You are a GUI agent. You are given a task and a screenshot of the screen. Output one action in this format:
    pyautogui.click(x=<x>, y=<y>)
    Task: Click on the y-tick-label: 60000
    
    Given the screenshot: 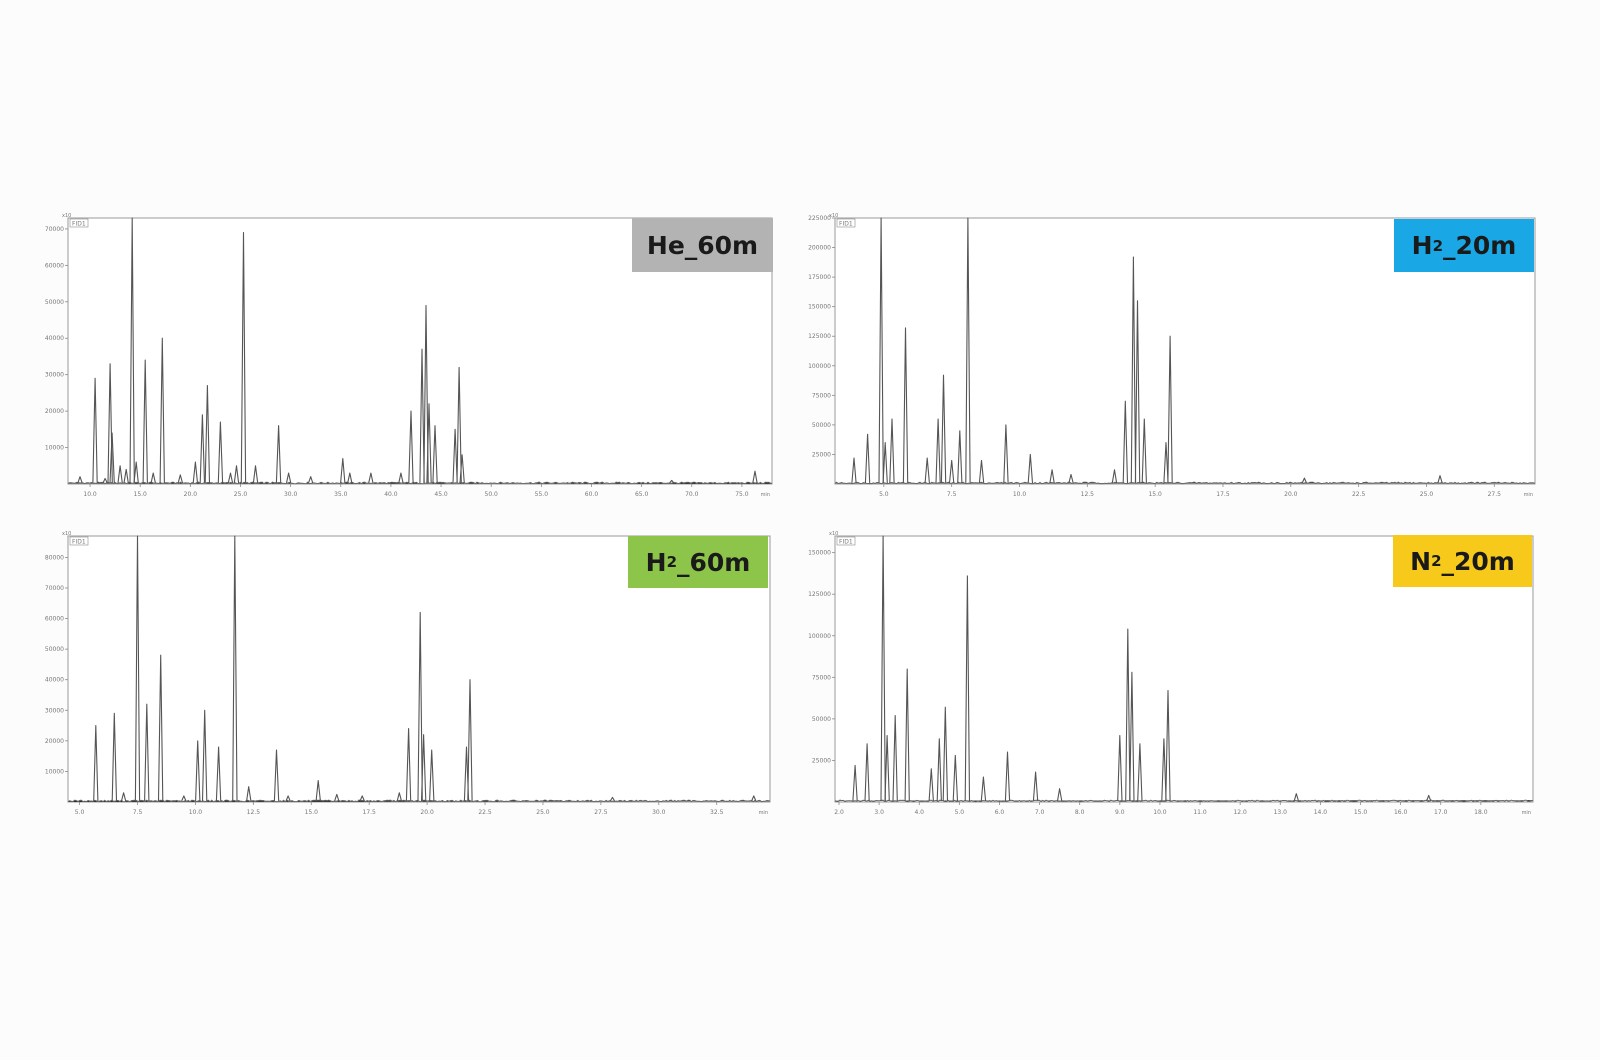 What is the action you would take?
    pyautogui.click(x=54, y=619)
    